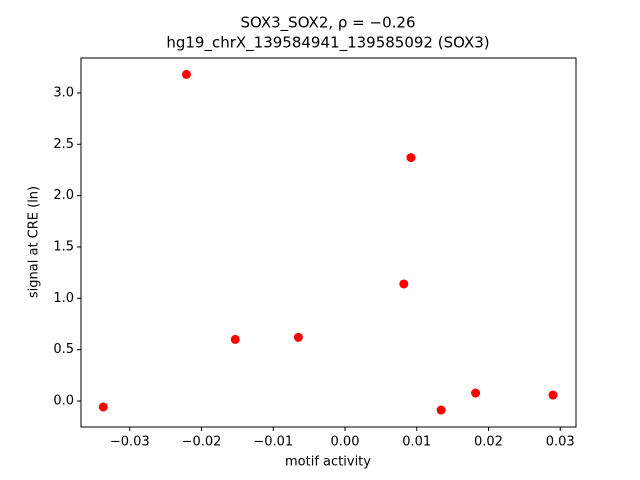 Image resolution: width=640 pixels, height=480 pixels. What do you see at coordinates (327, 23) in the screenshot?
I see `chart-title: SOX3_SOX2, ρ = −0.26` at bounding box center [327, 23].